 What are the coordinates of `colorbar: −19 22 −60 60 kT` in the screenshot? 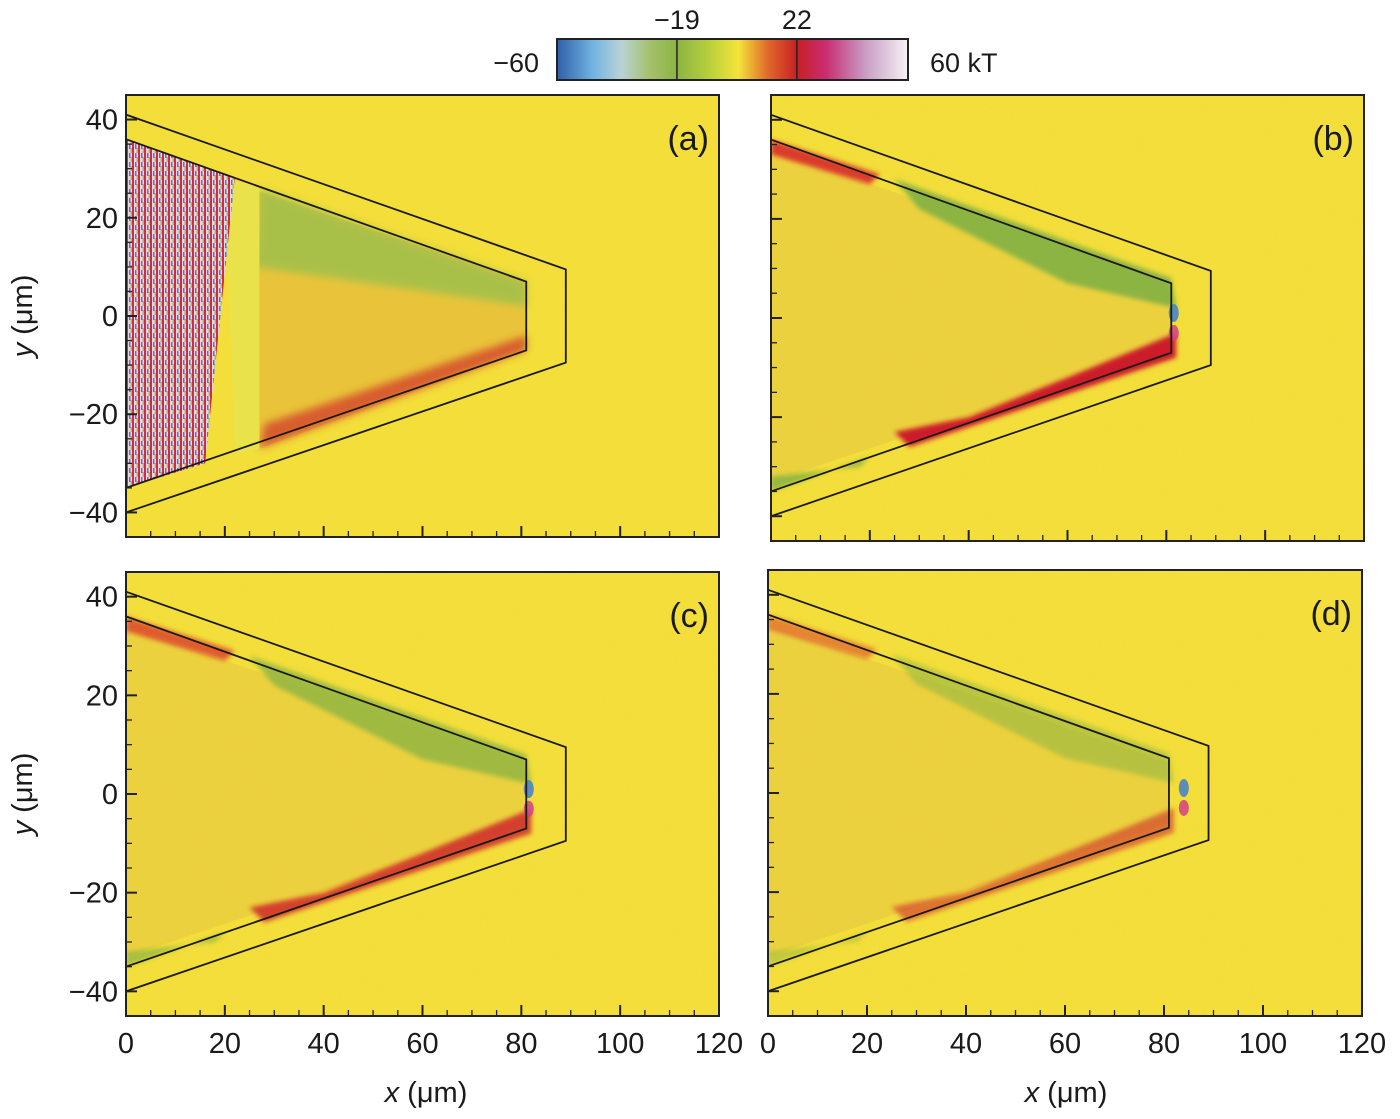 It's located at (745, 43).